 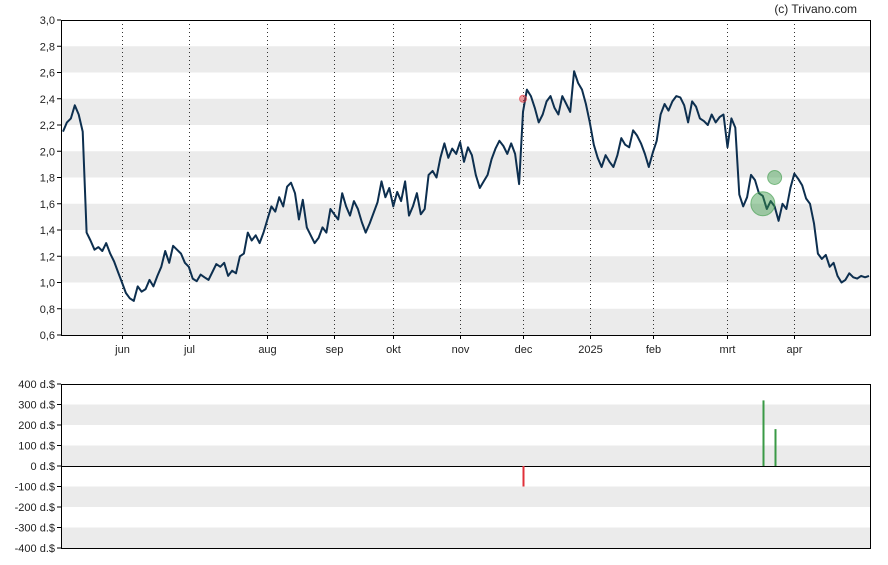 What do you see at coordinates (393, 350) in the screenshot?
I see `x-tick-label: okt` at bounding box center [393, 350].